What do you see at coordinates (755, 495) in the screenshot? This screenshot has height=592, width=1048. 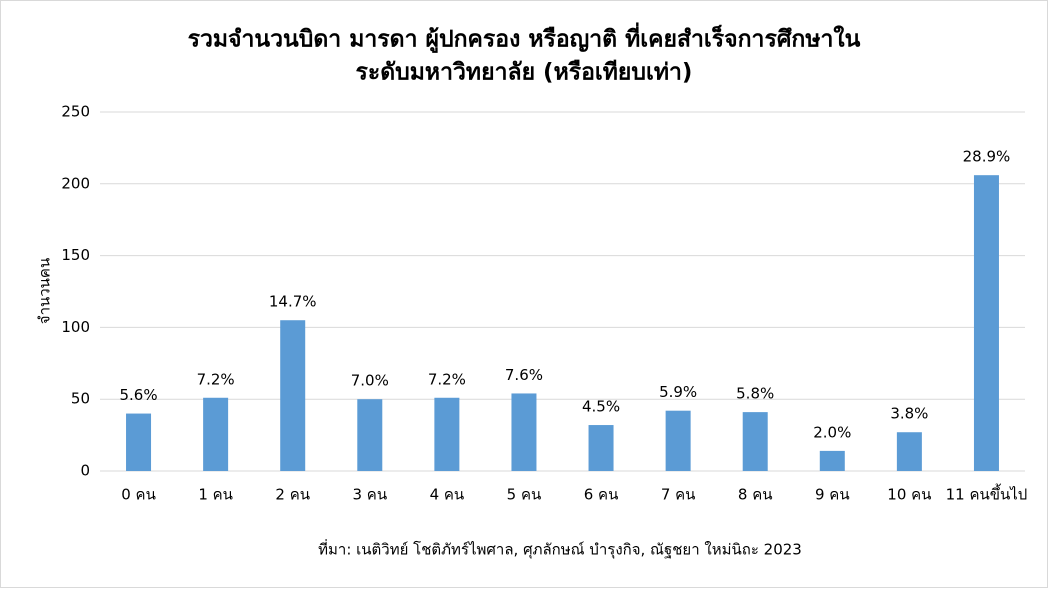 I see `x-tick-label: 8 คน` at bounding box center [755, 495].